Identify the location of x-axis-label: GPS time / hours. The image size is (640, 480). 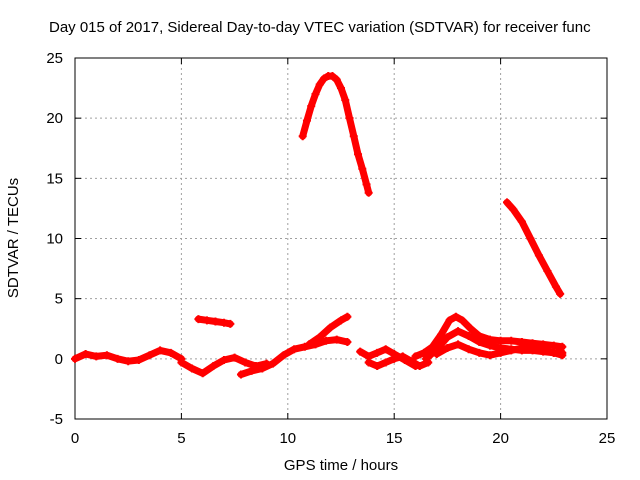
(341, 465).